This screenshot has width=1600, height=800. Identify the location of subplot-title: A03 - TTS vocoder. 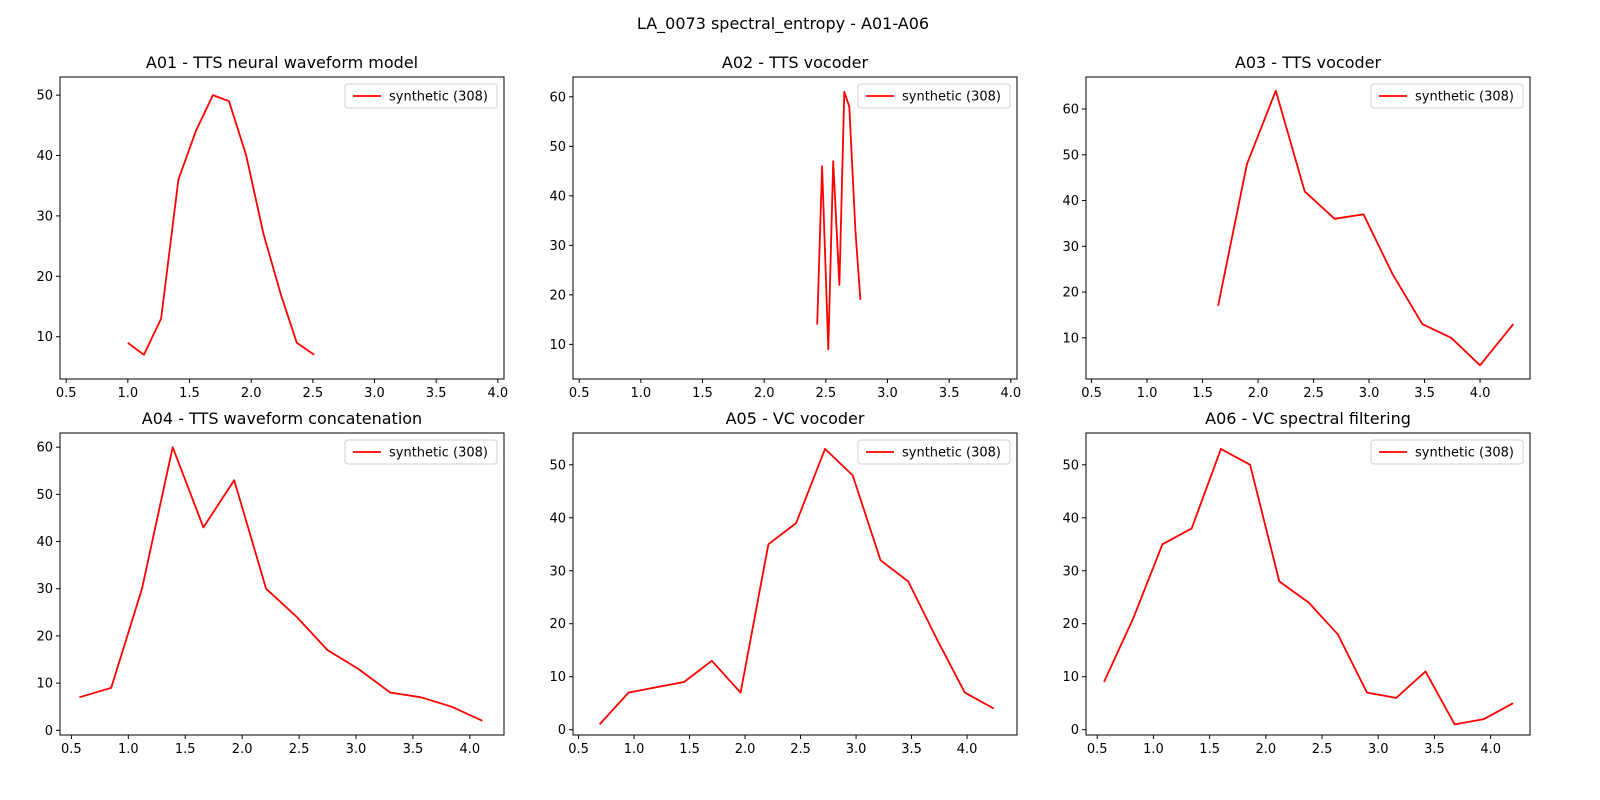
(1308, 62).